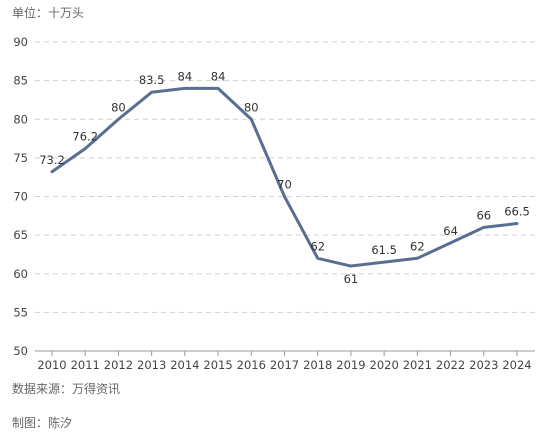 This screenshot has height=445, width=550. Describe the element at coordinates (317, 365) in the screenshot. I see `x-tick-label: 2018` at that location.